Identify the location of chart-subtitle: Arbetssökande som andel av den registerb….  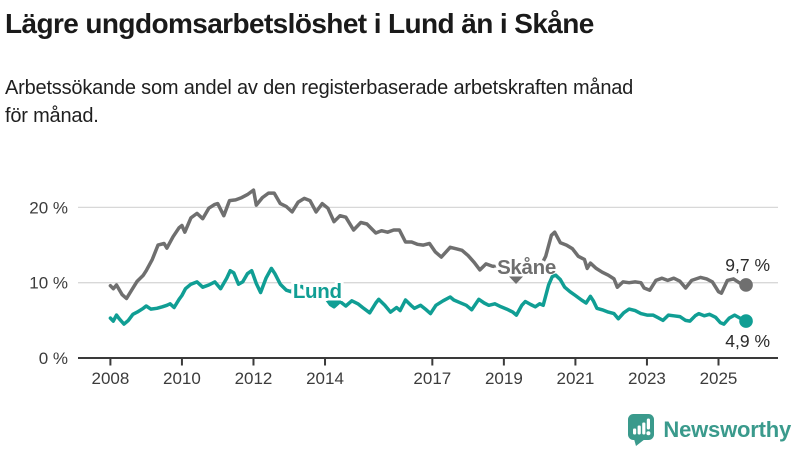
(399, 102).